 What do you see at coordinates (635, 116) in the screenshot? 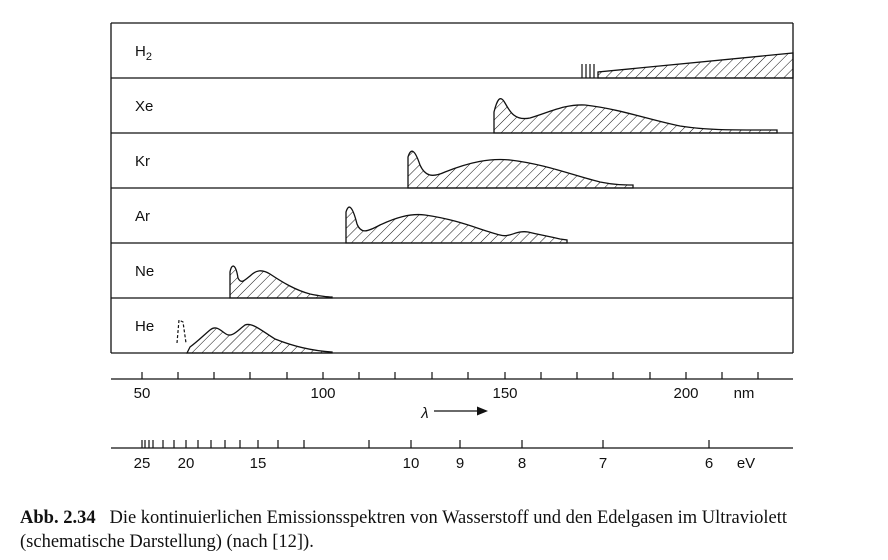
I see `xe-spectrum` at bounding box center [635, 116].